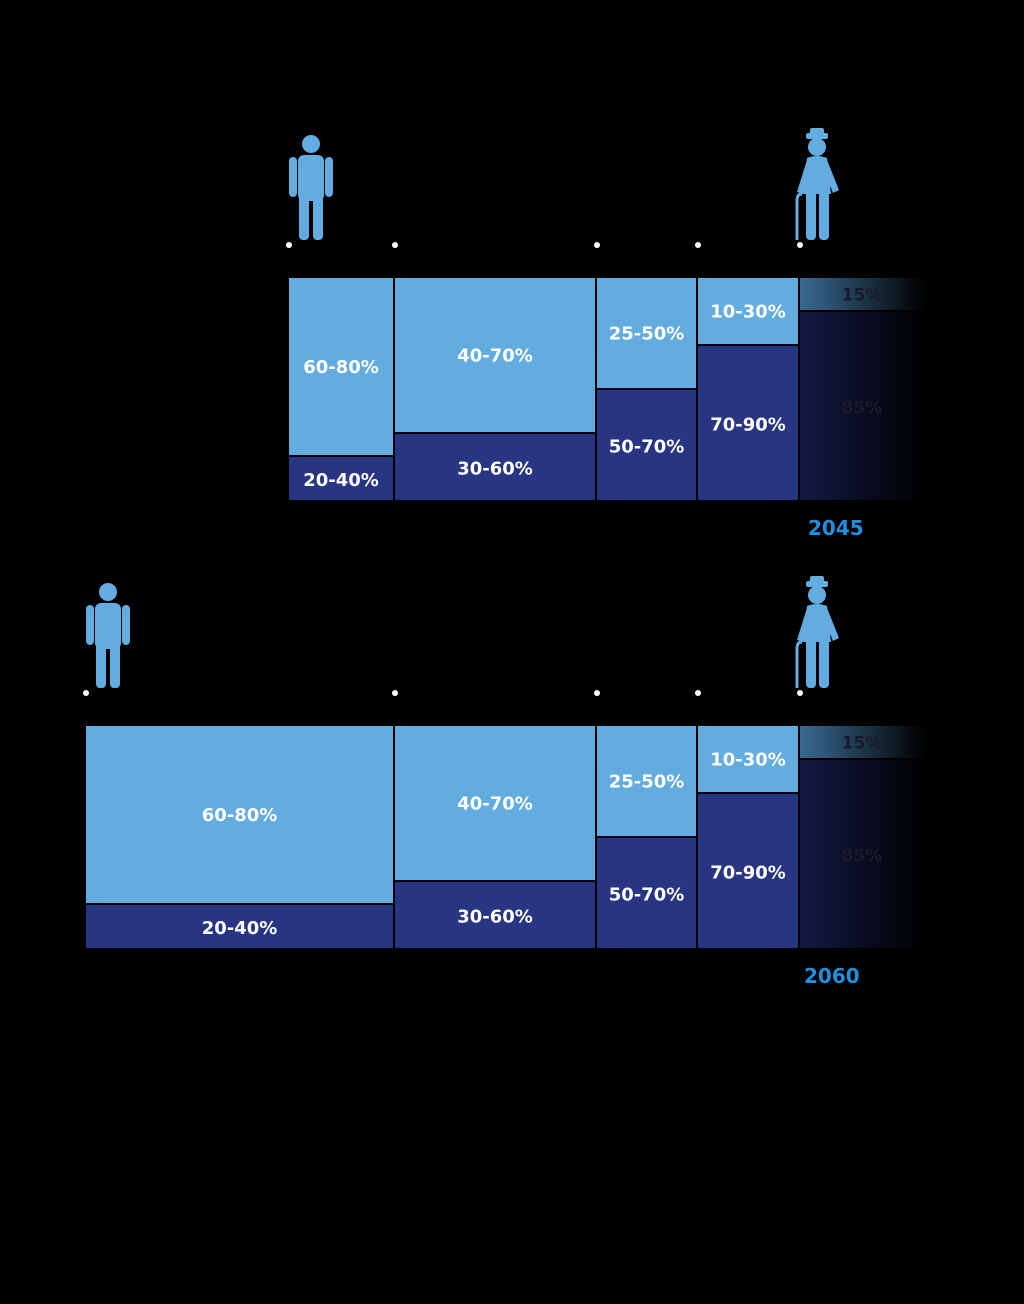 This screenshot has height=1304, width=1024. I want to click on chart-2045-label-top-3: 25-50%, so click(647, 334).